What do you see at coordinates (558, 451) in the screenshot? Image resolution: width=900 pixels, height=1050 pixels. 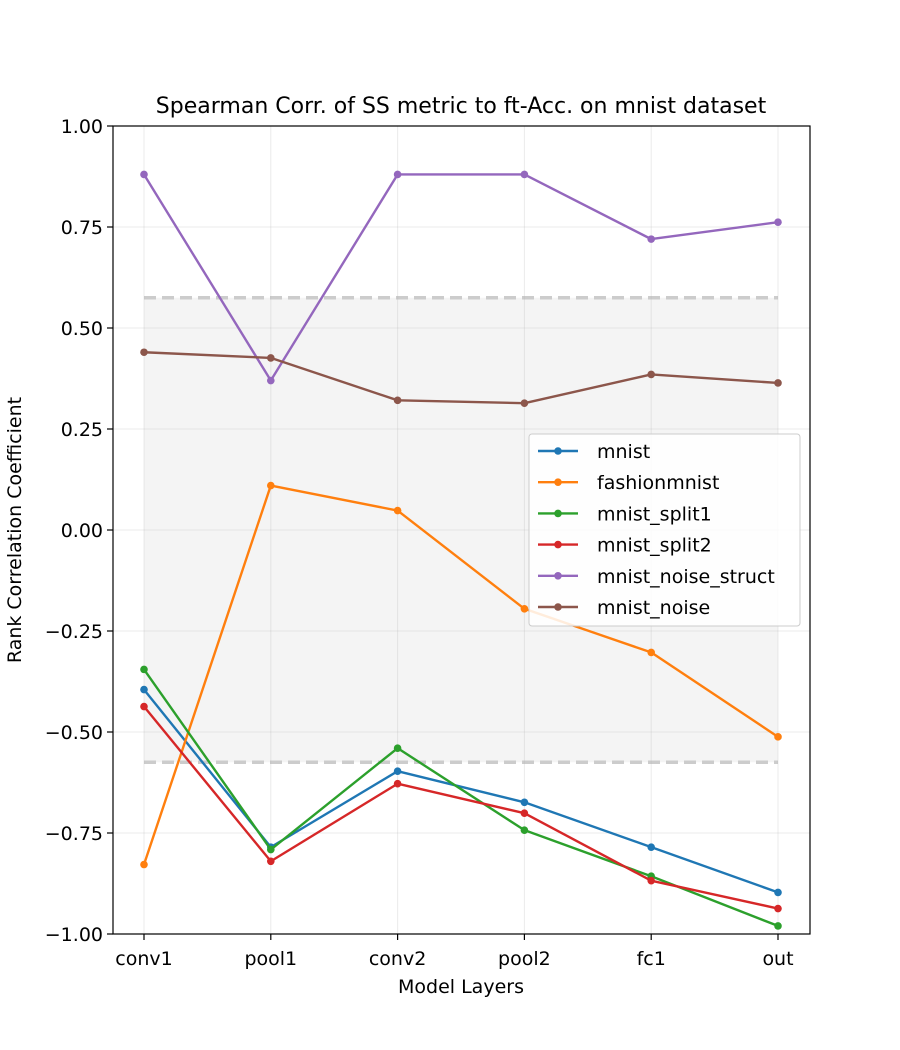 I see `legend-marker-mnist` at bounding box center [558, 451].